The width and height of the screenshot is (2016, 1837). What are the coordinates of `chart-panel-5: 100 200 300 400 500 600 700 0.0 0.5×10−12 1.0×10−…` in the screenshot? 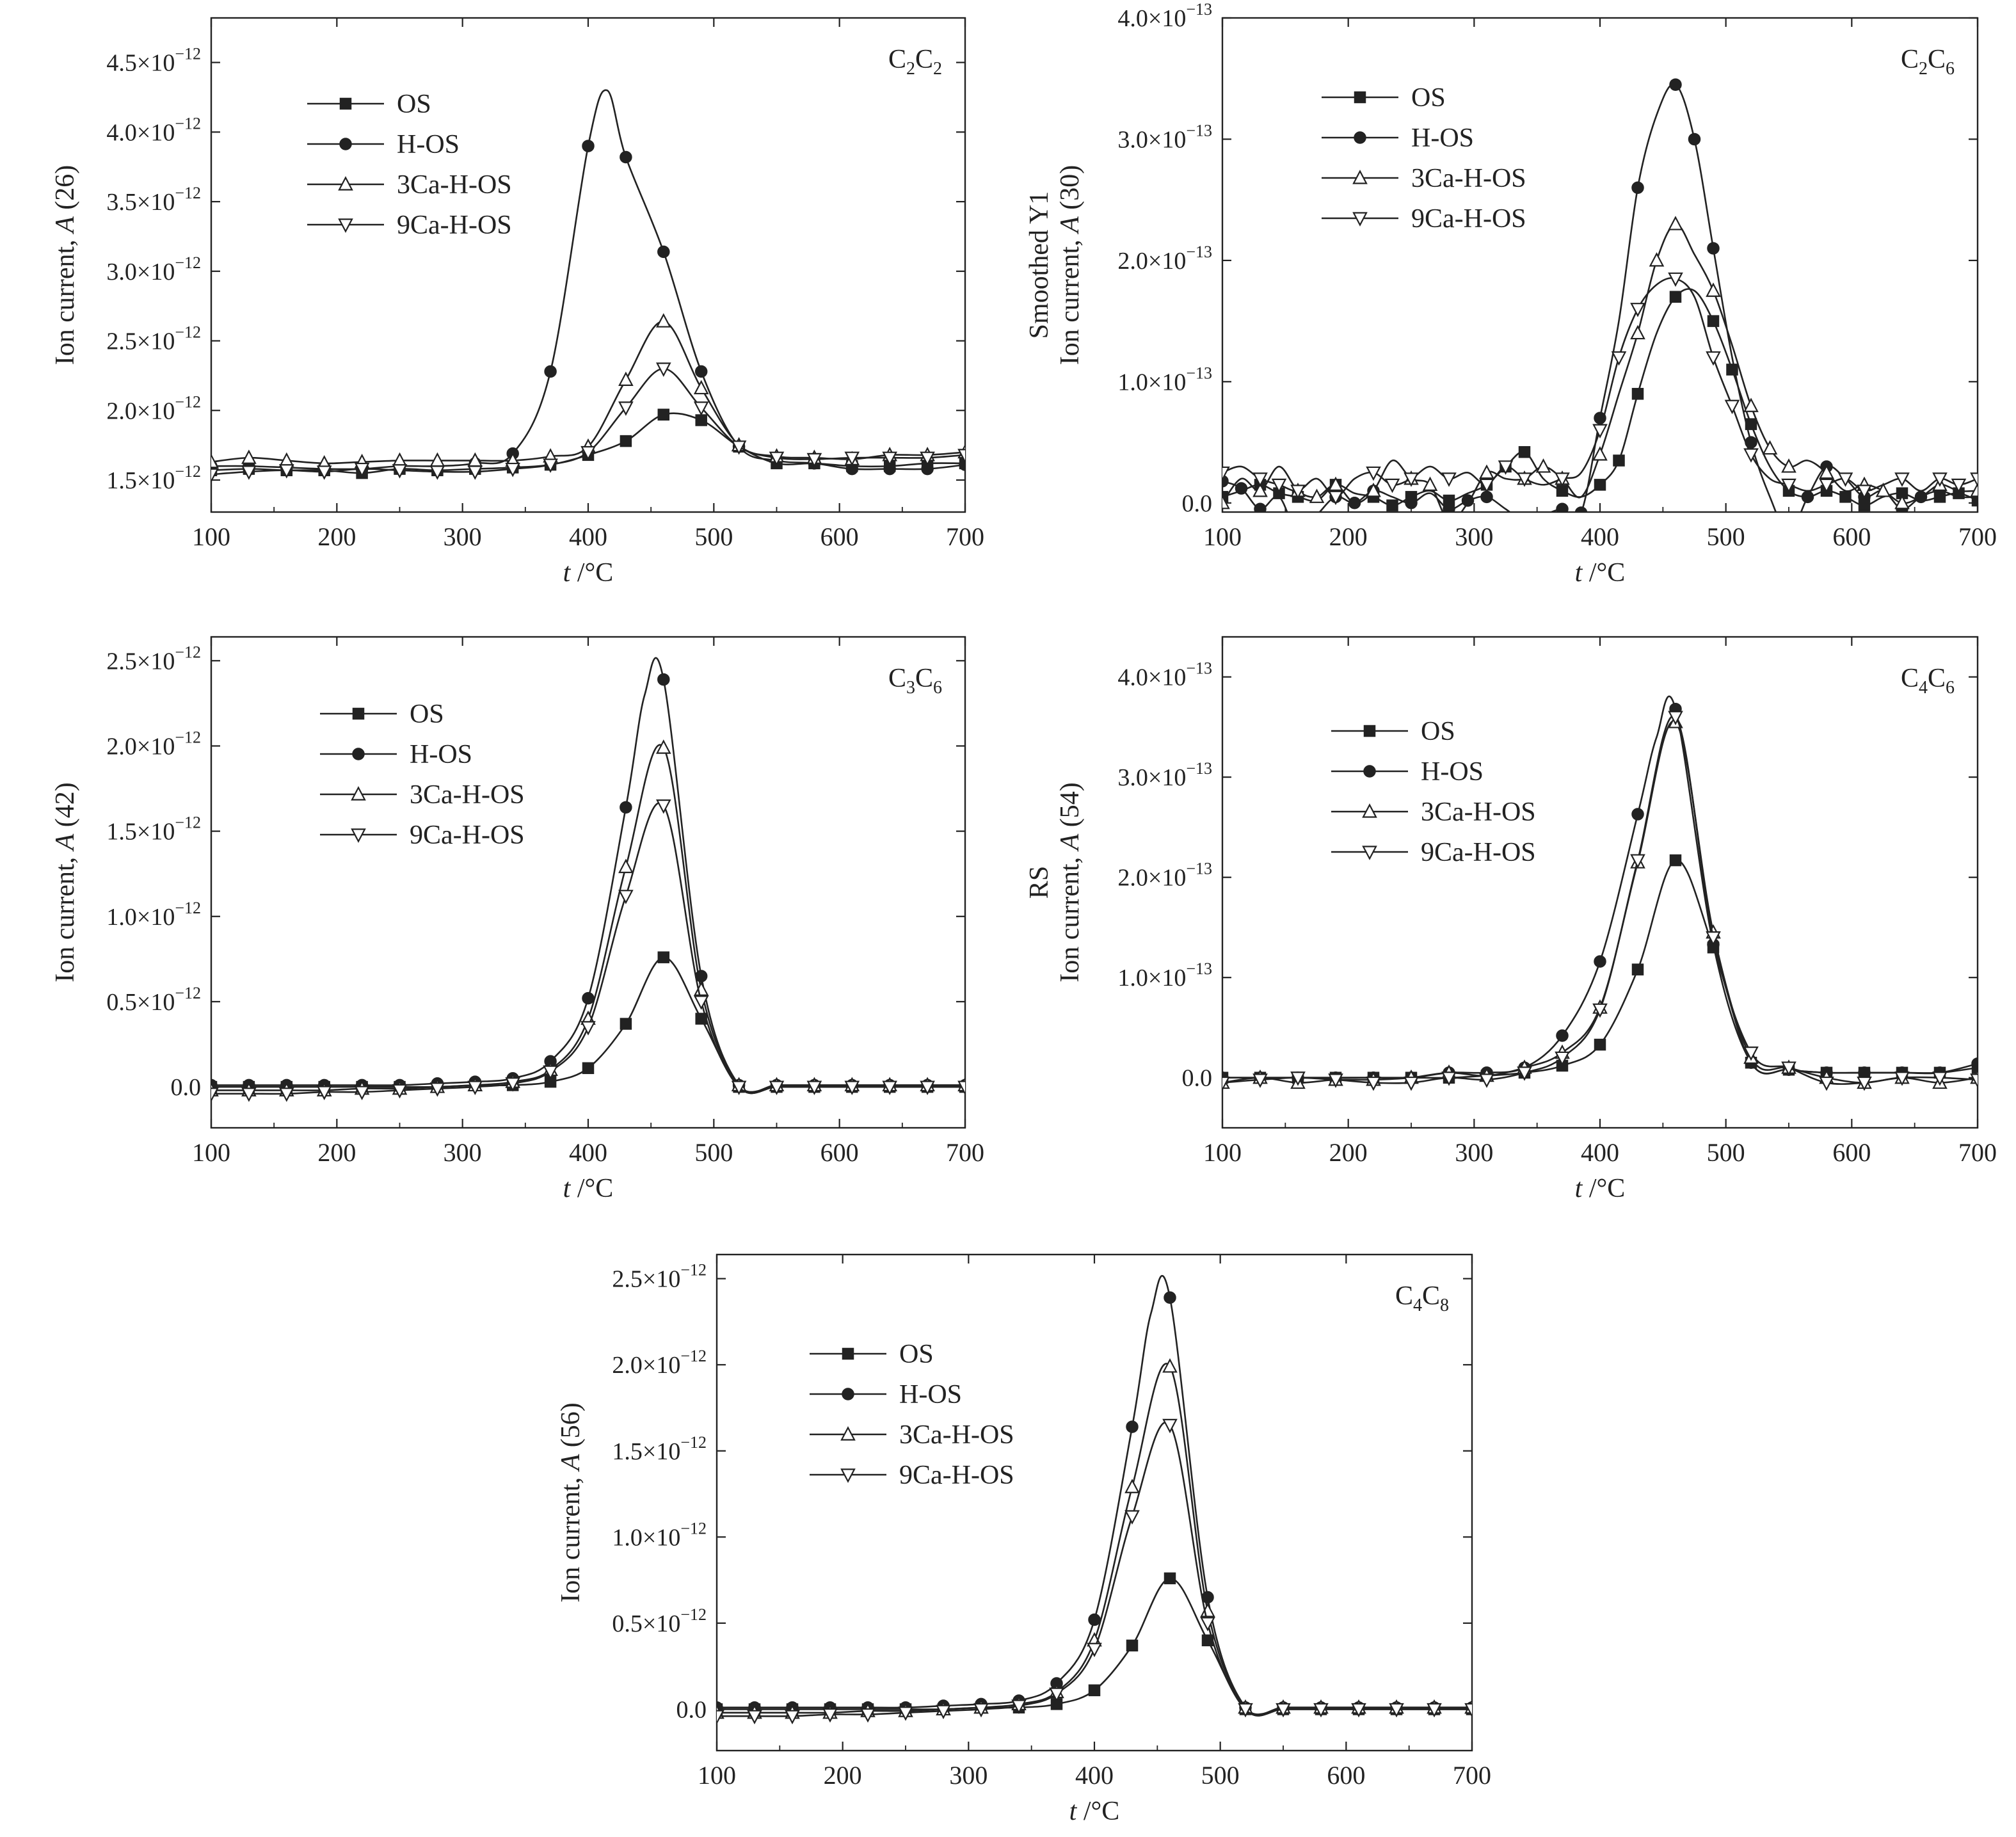 It's located at (1023, 1539).